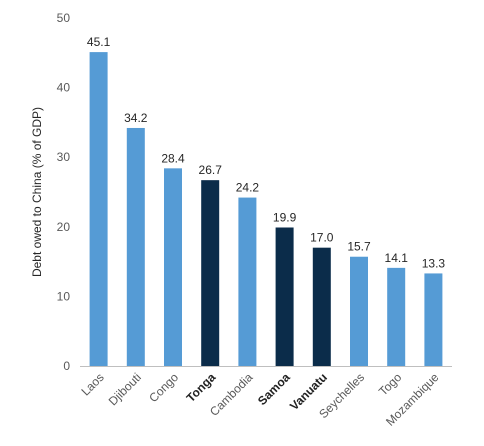  What do you see at coordinates (321, 306) in the screenshot?
I see `bar-vanuatu` at bounding box center [321, 306].